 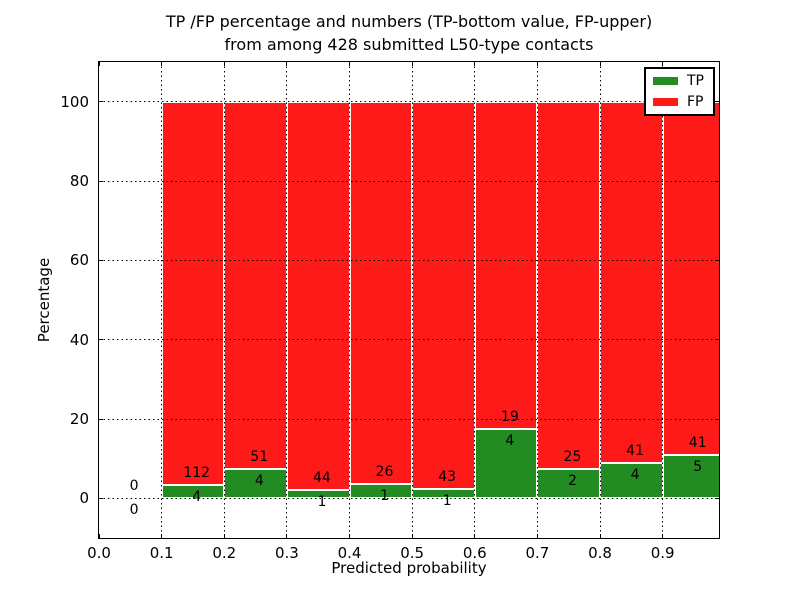 I want to click on legend-label: FP, so click(x=695, y=102).